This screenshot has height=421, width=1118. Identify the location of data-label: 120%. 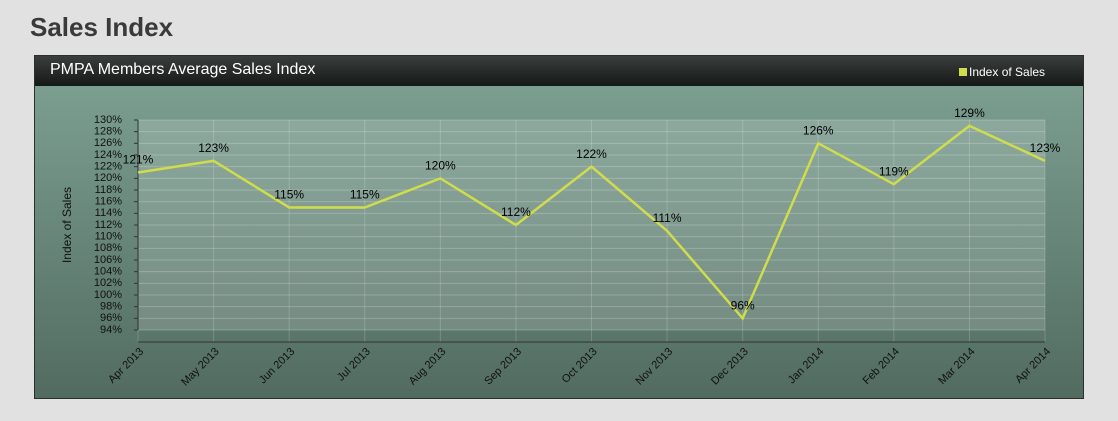
(440, 166).